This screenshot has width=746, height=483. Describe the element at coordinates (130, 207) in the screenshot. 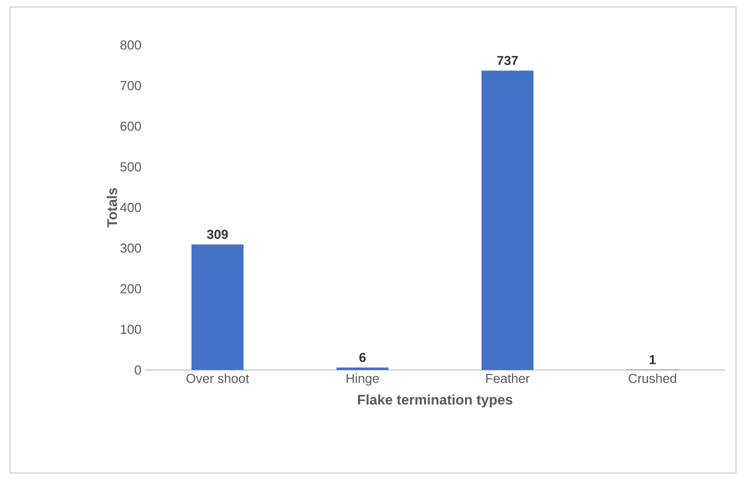

I see `y-tick-label: 400` at that location.